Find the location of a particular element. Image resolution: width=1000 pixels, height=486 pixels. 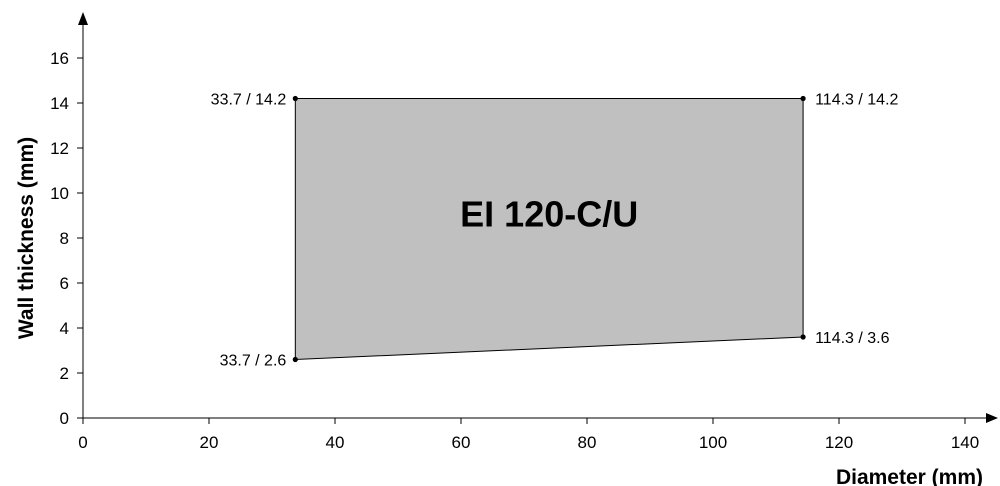

corner-point-label: 114.3 / 3.6 is located at coordinates (852, 338).